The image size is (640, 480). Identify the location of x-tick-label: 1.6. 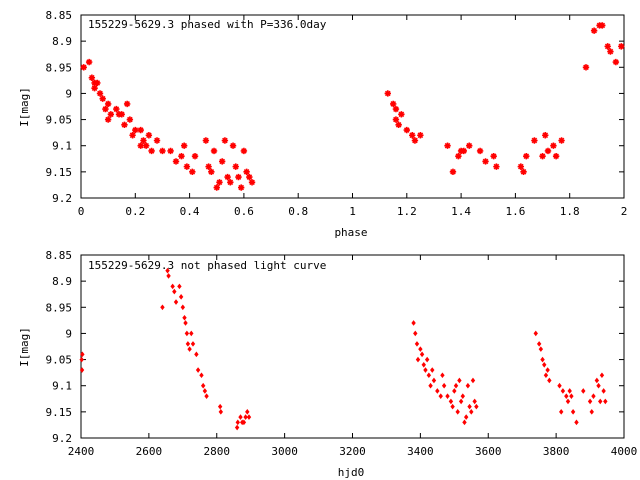
(515, 211).